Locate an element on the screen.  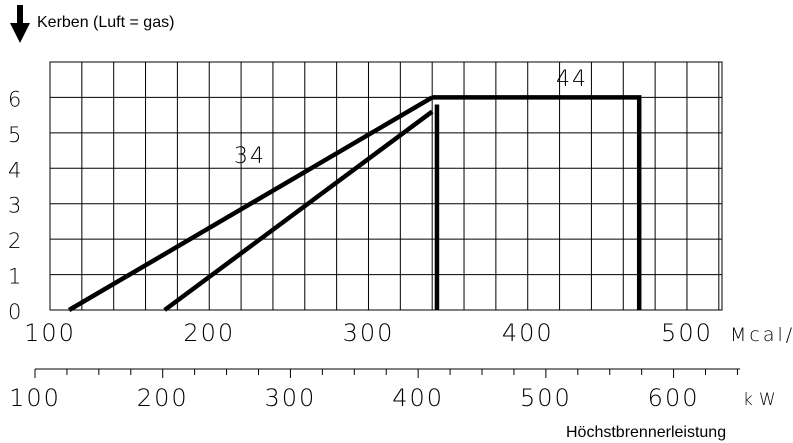
series-label-44: 44 is located at coordinates (572, 79).